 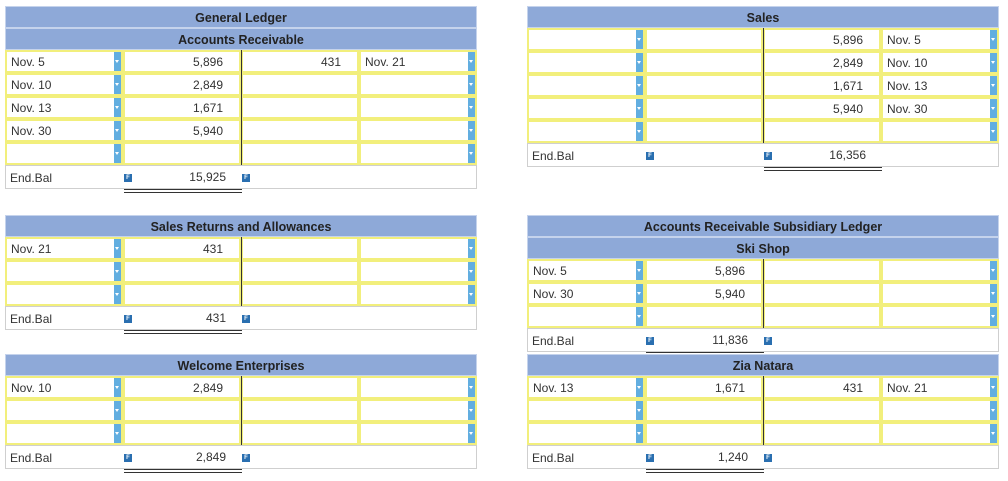 What do you see at coordinates (64, 387) in the screenshot?
I see `debit-date-select: Nov. 10` at bounding box center [64, 387].